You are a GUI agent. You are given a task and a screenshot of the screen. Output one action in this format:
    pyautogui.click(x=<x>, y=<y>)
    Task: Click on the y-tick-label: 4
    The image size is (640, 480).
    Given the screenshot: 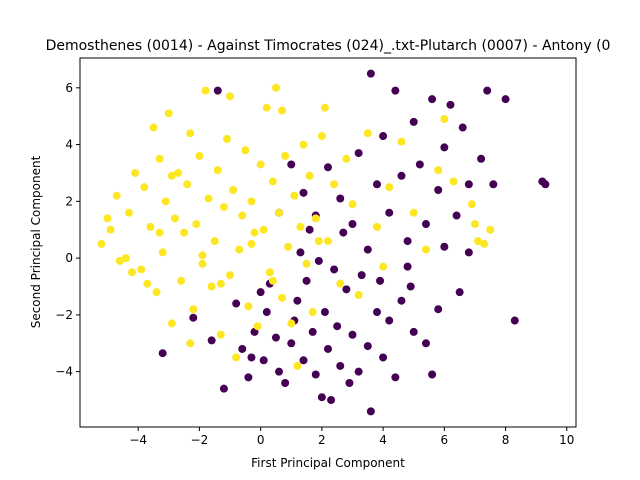 What is the action you would take?
    pyautogui.click(x=69, y=145)
    